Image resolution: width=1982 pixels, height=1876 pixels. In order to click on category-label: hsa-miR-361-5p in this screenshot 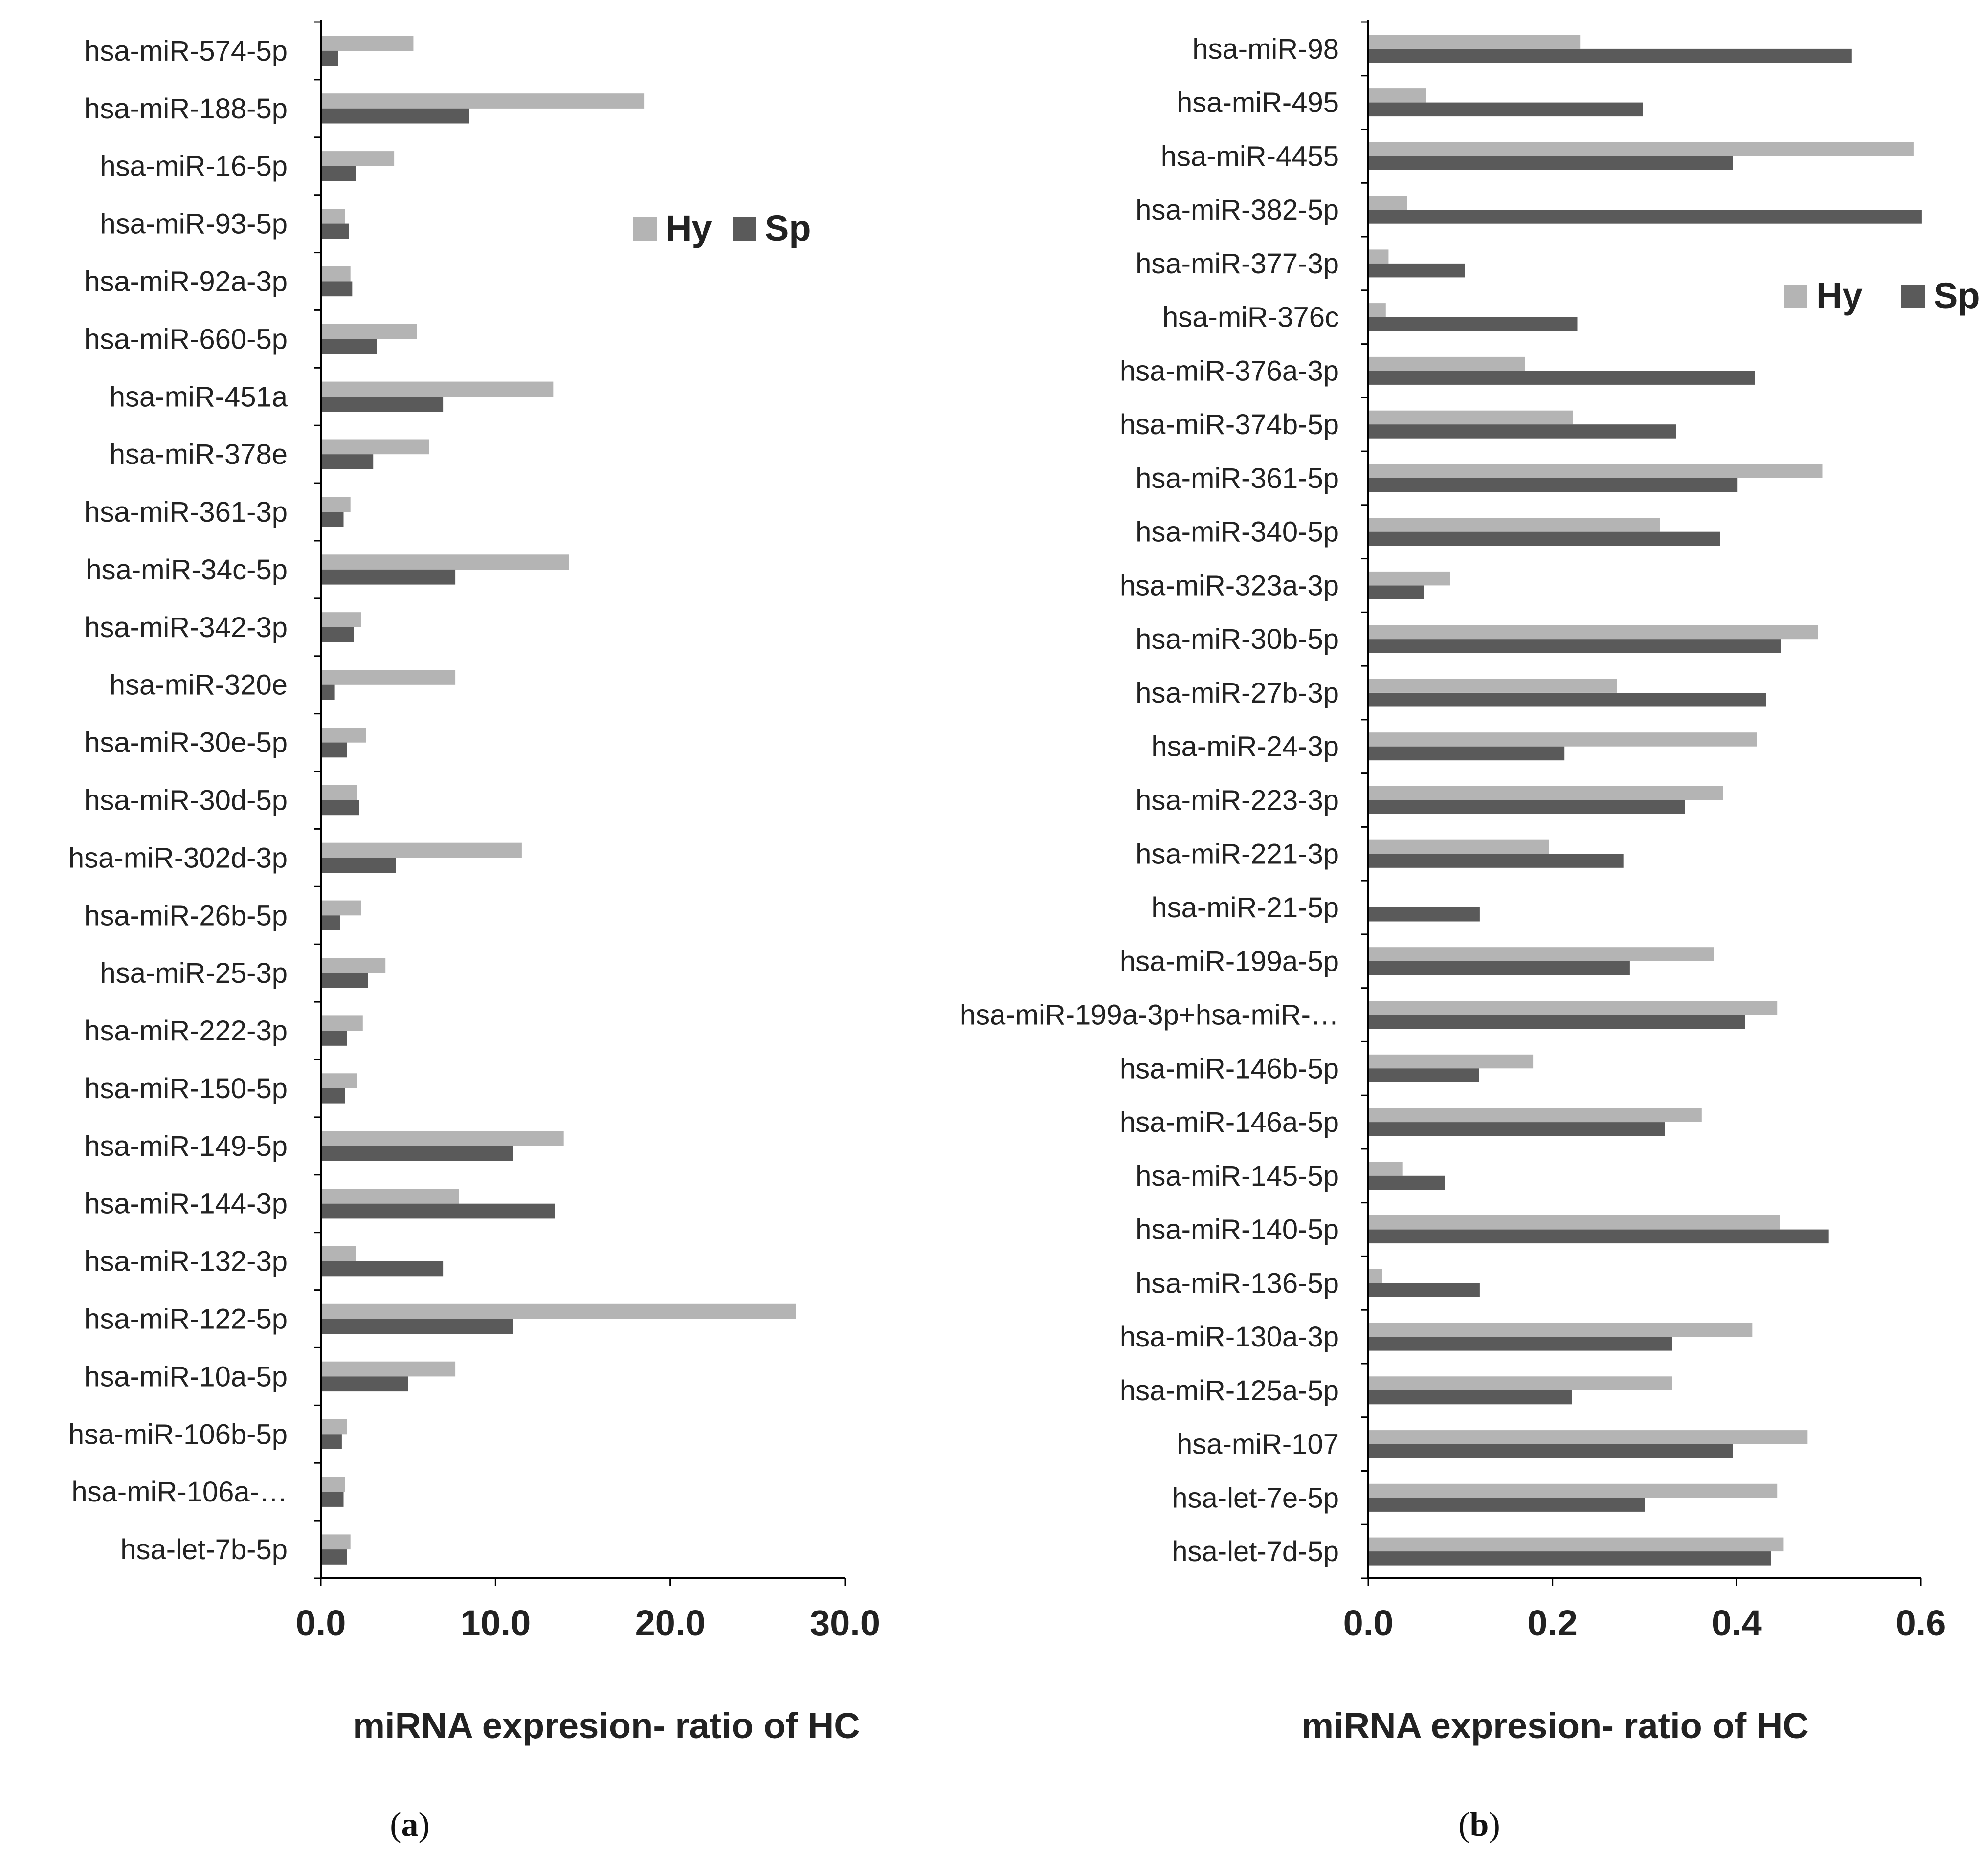, I will do `click(1237, 479)`.